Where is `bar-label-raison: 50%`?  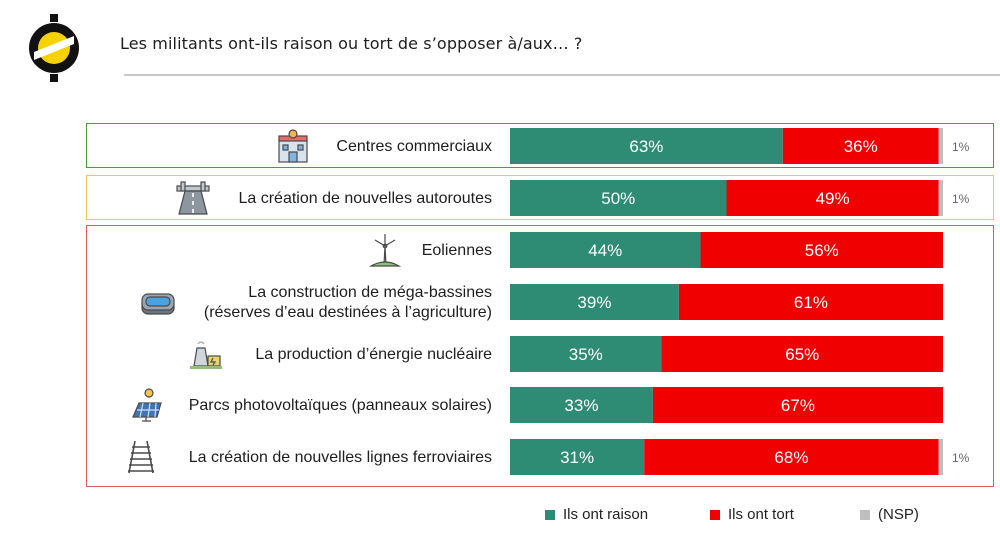 bar-label-raison: 50% is located at coordinates (618, 198).